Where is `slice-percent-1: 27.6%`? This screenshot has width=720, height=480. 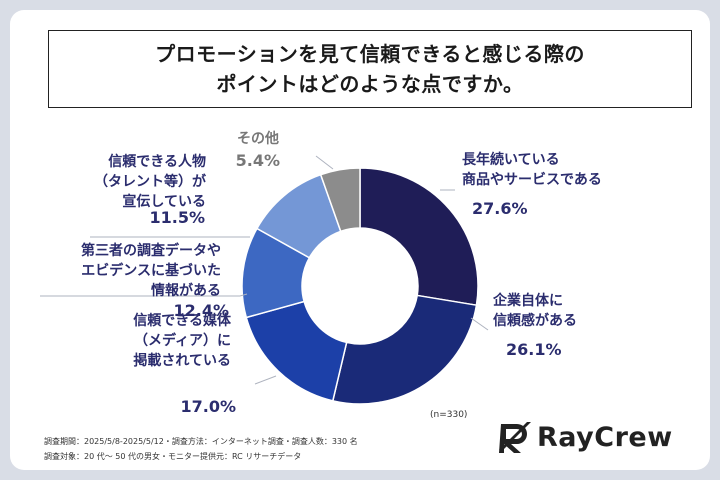
slice-percent-1: 27.6% is located at coordinates (500, 208).